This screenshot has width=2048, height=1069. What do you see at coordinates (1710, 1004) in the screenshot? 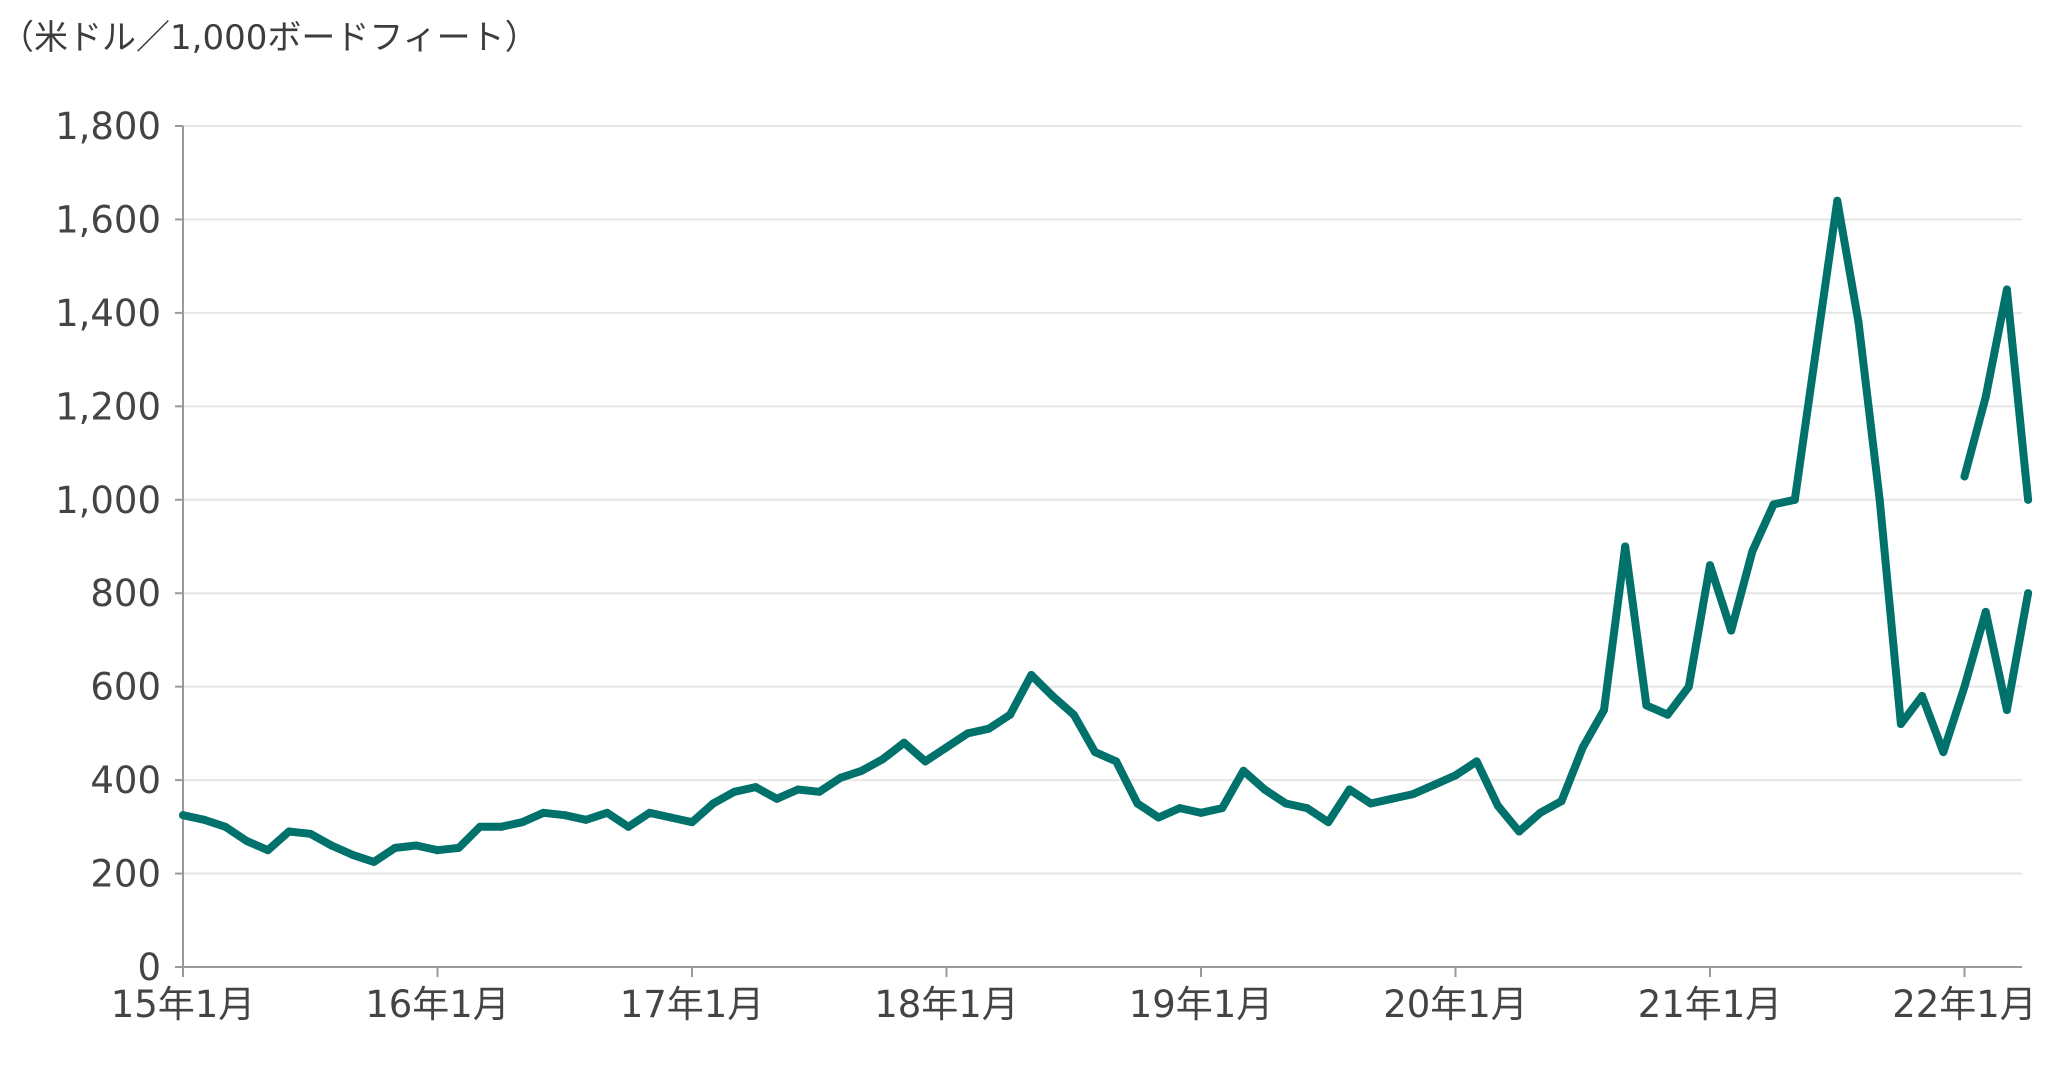
I see `x-tick-label: 21年1月` at bounding box center [1710, 1004].